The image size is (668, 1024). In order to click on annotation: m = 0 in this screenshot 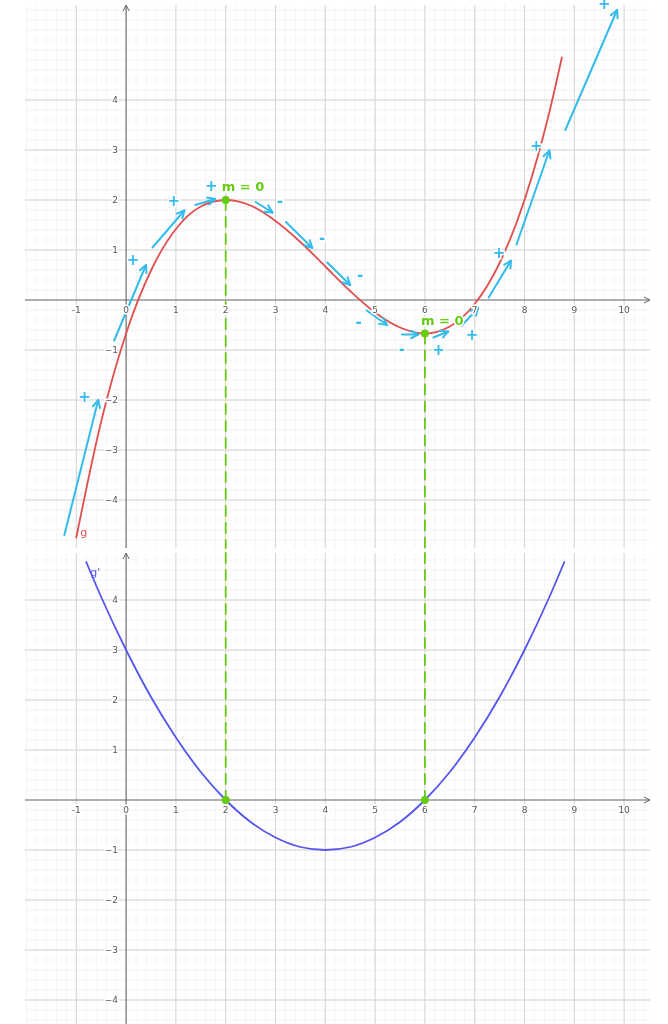, I will do `click(243, 186)`.